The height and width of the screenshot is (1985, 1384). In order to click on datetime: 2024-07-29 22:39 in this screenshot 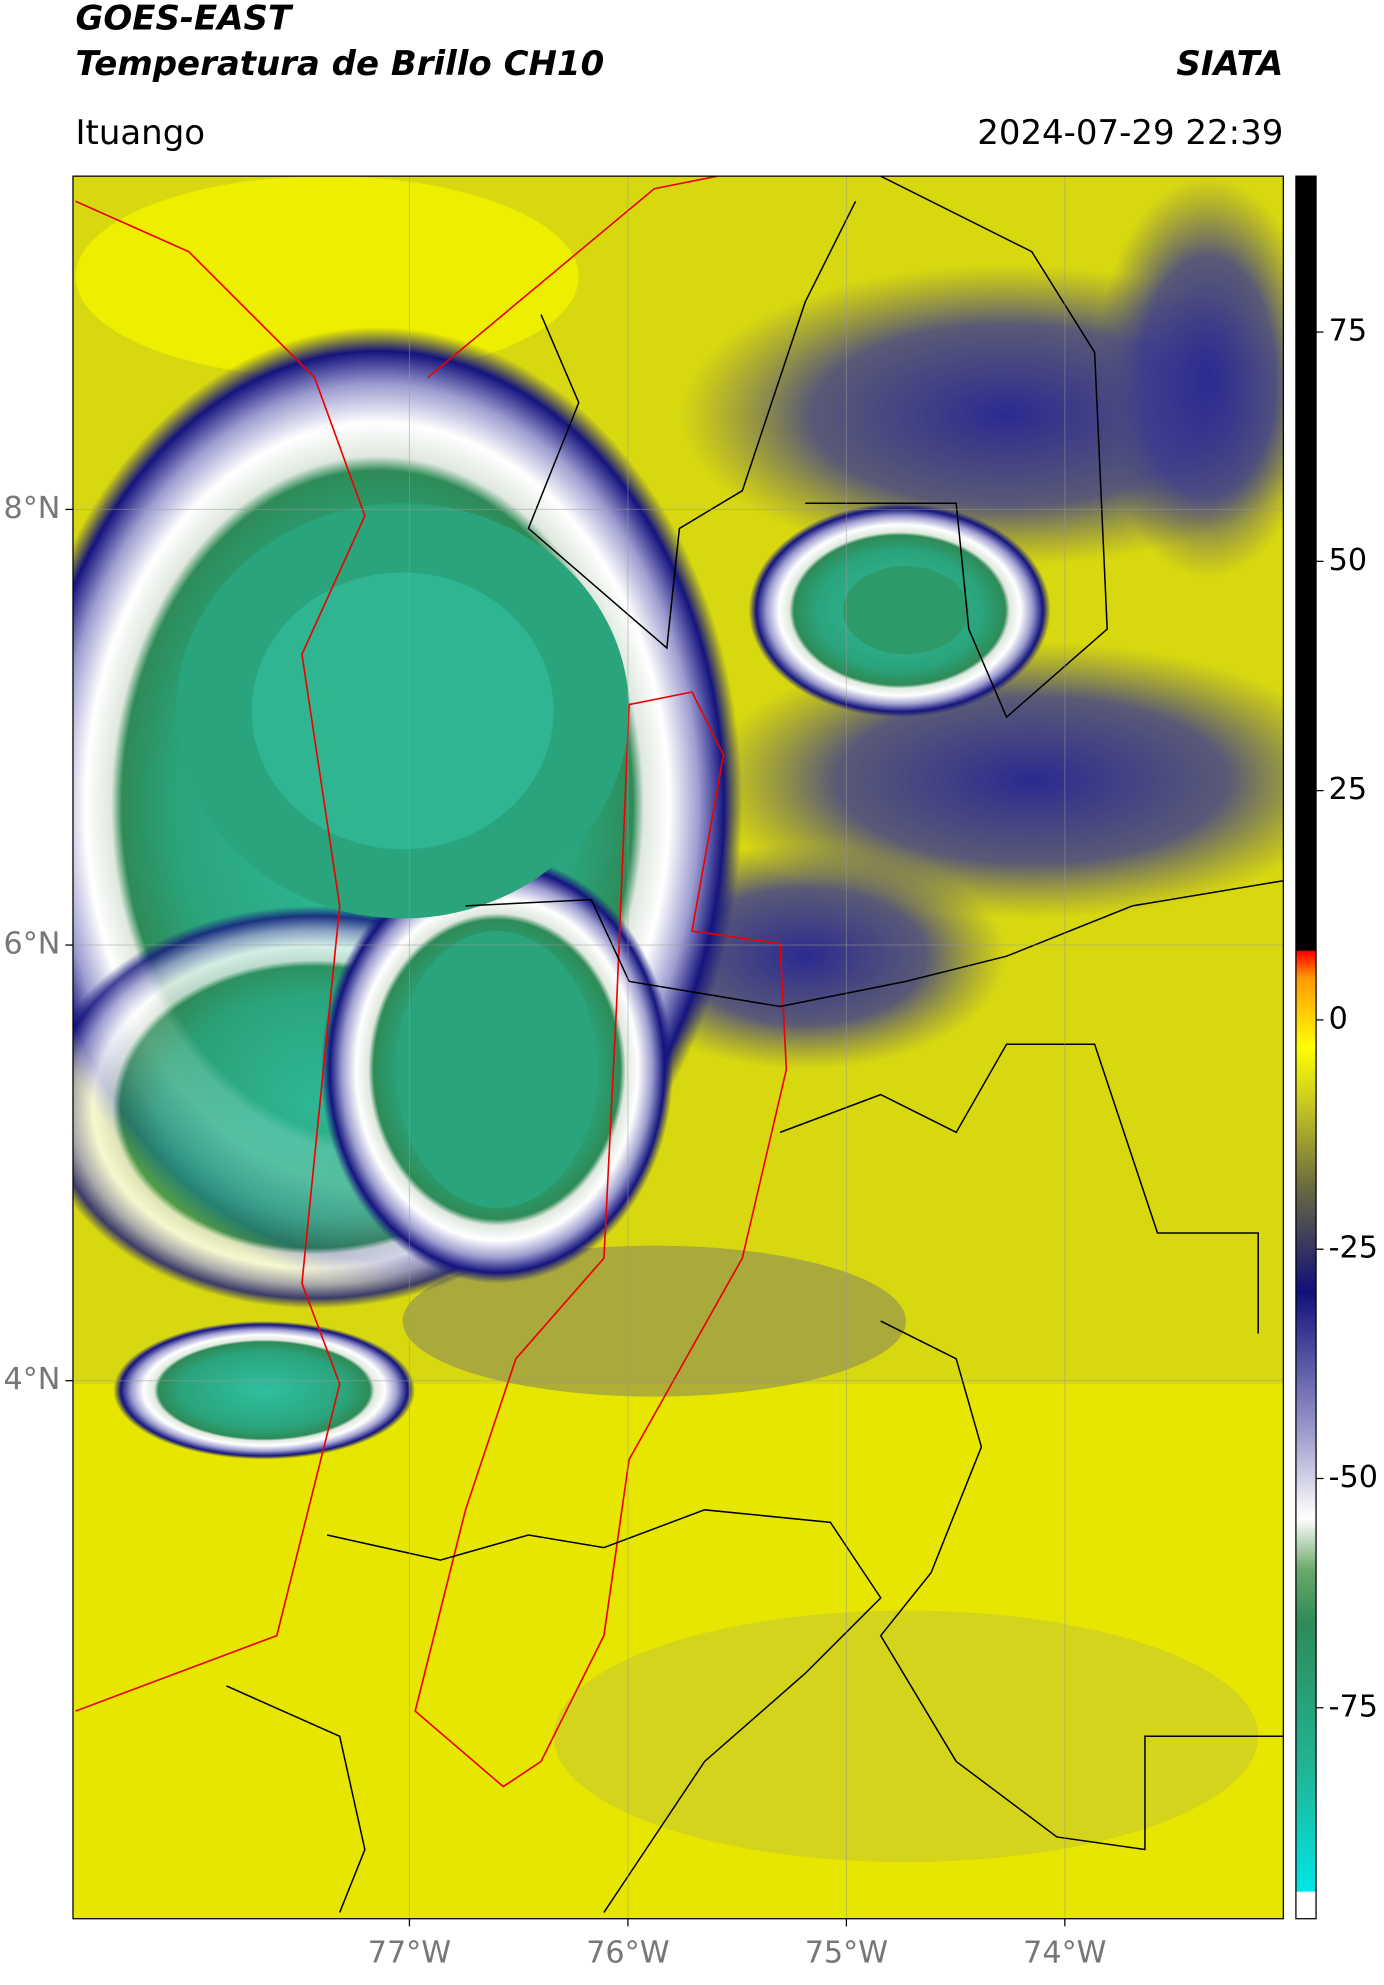, I will do `click(1130, 133)`.